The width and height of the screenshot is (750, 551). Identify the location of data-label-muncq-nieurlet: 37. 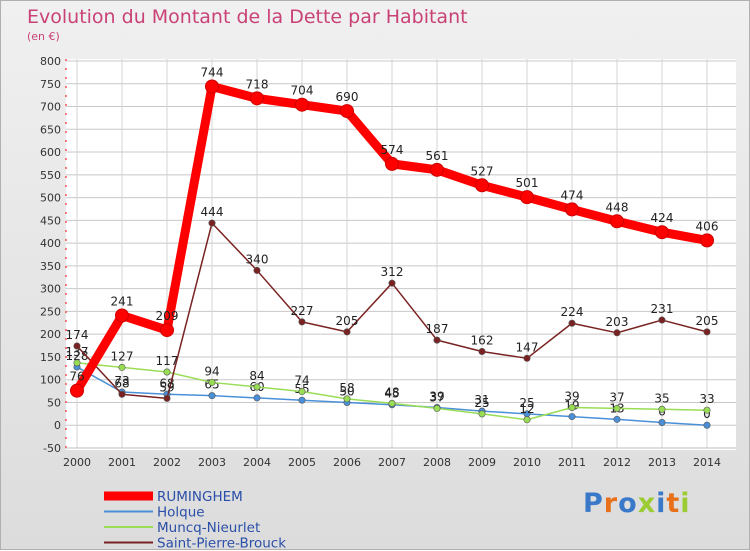
(436, 397).